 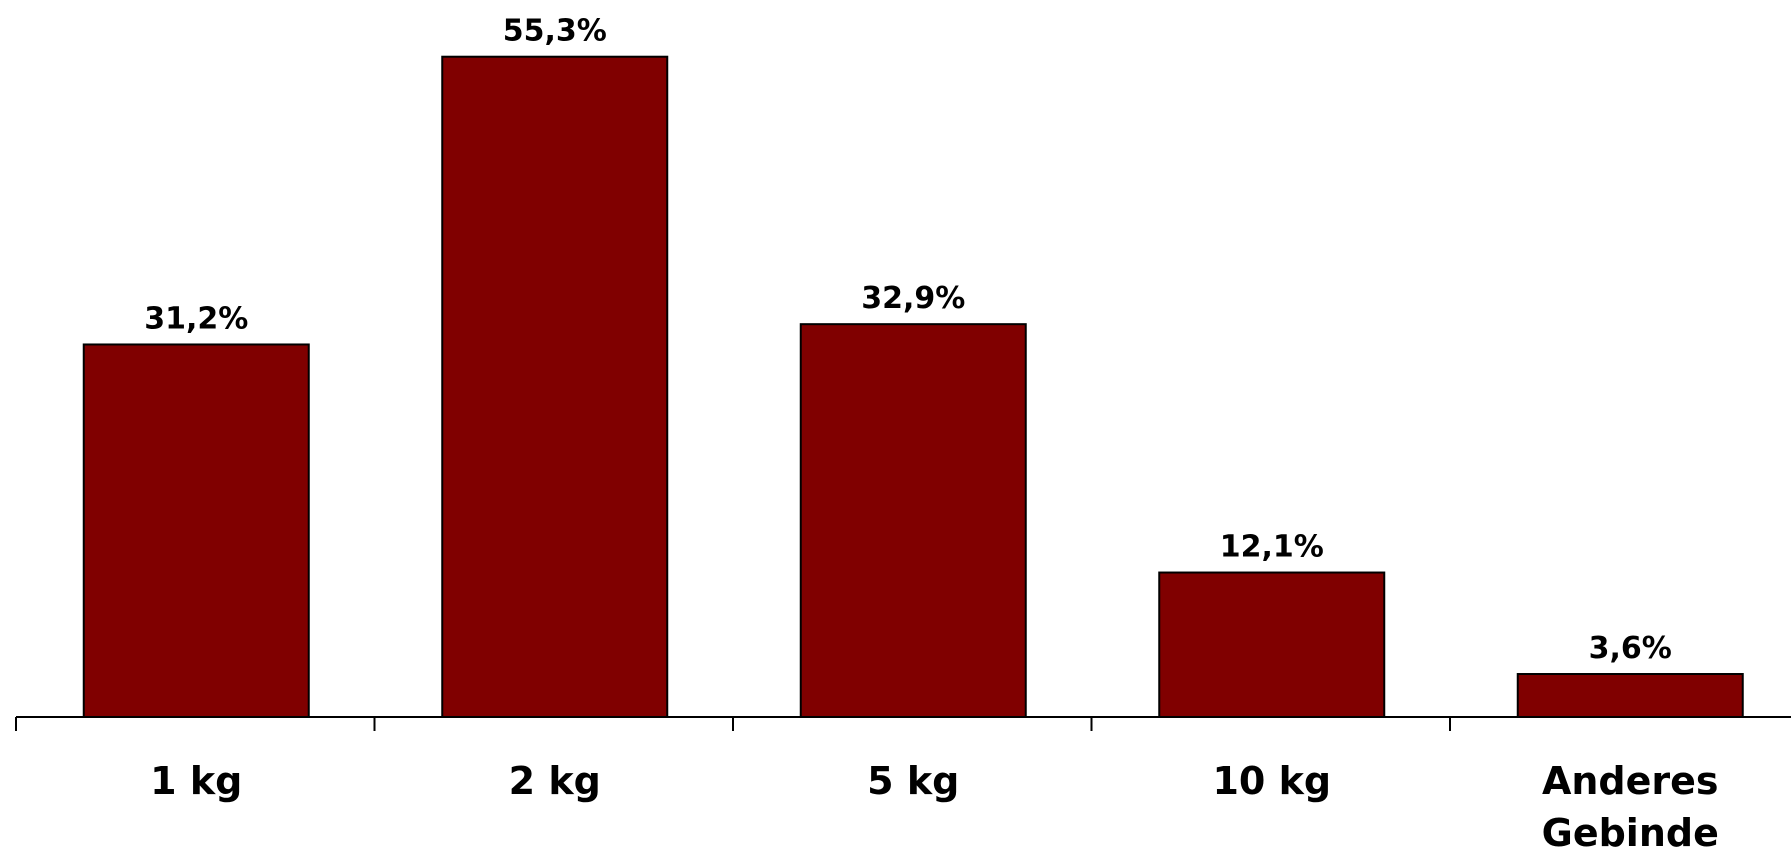 I want to click on x-axis-category-label: 1 kg, so click(x=196, y=781).